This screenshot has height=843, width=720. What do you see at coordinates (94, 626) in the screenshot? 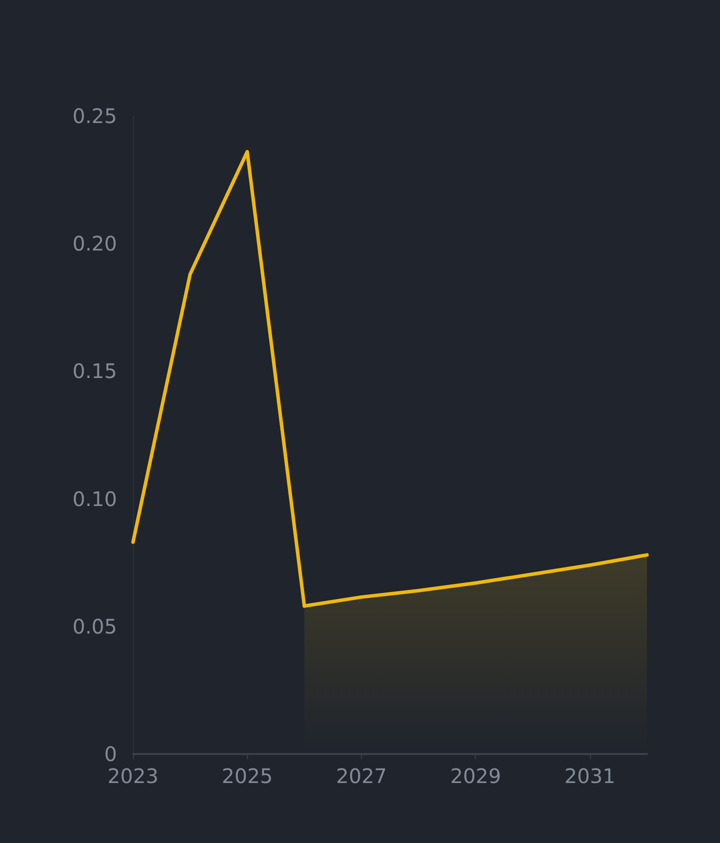
I see `y-tick-label: 0.05` at bounding box center [94, 626].